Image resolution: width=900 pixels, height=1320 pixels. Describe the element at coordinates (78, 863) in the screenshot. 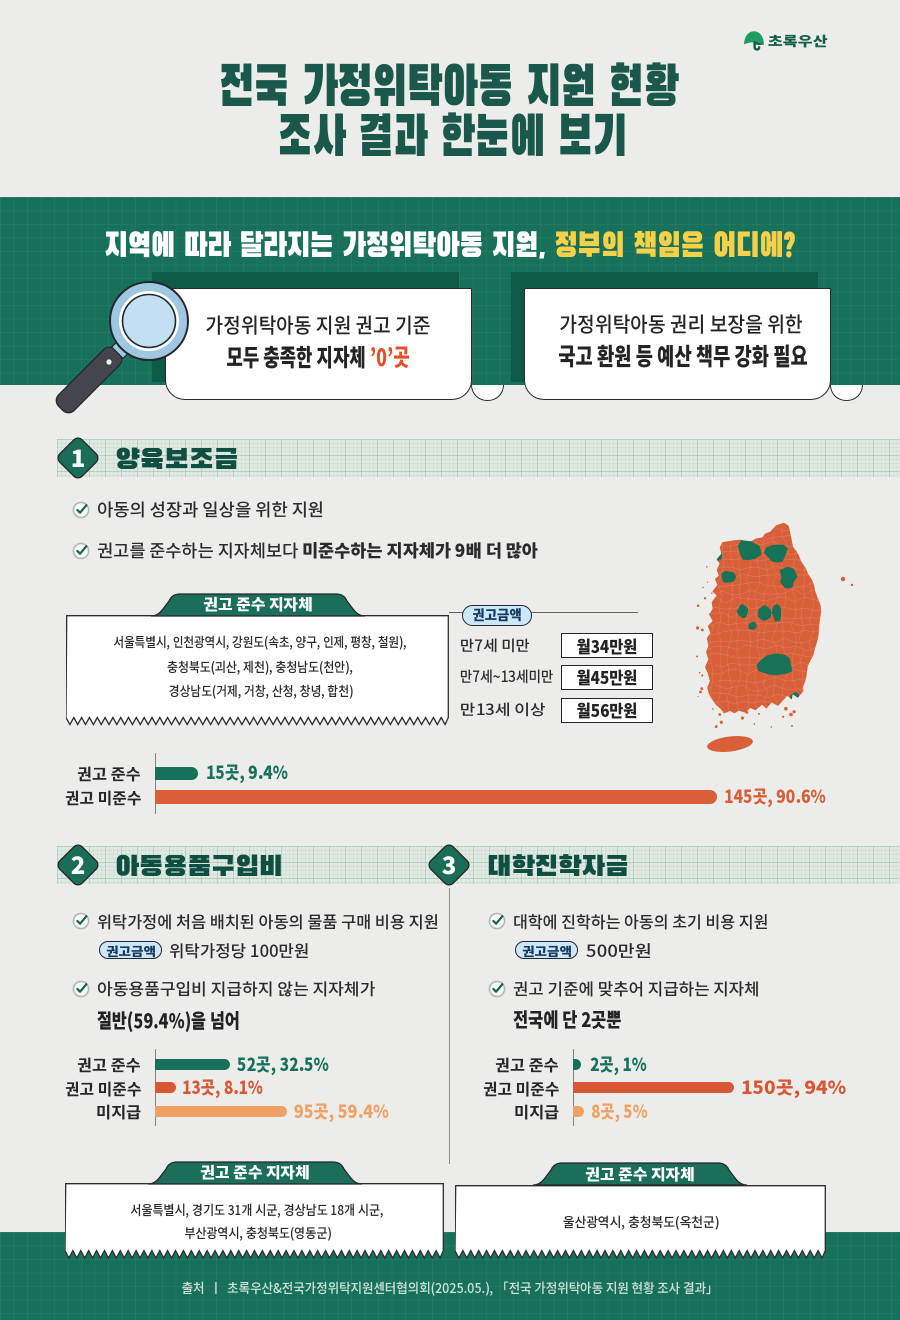

I see `svg-text: 2` at that location.